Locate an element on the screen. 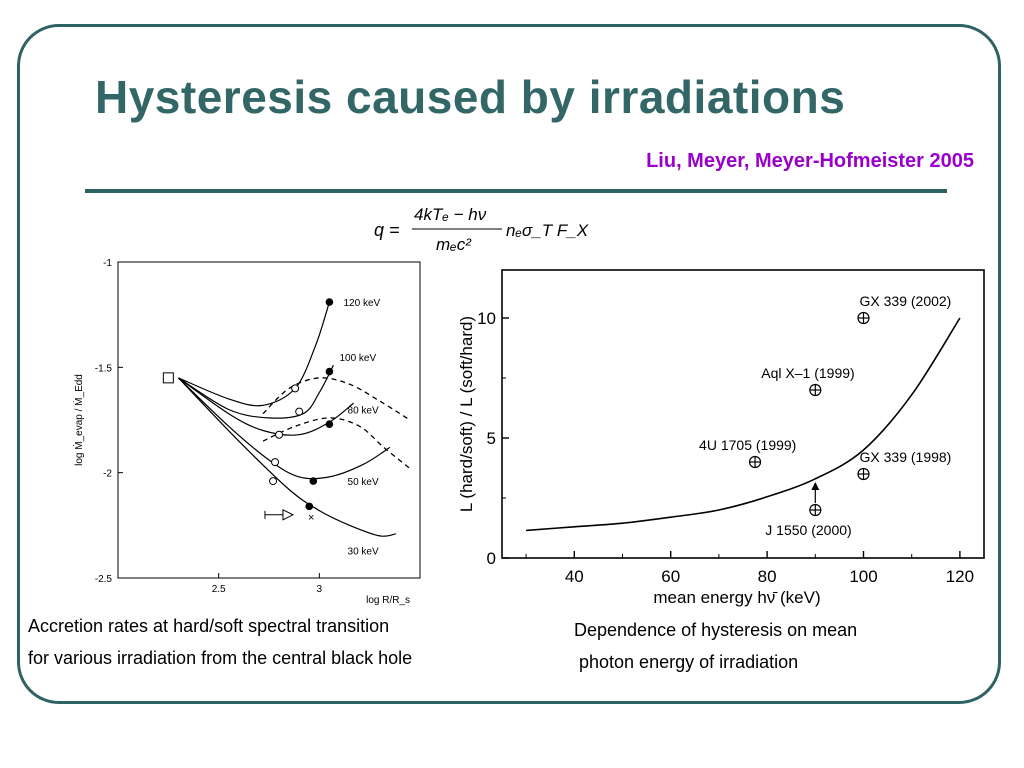  y-tick-label: 10 is located at coordinates (486, 318).